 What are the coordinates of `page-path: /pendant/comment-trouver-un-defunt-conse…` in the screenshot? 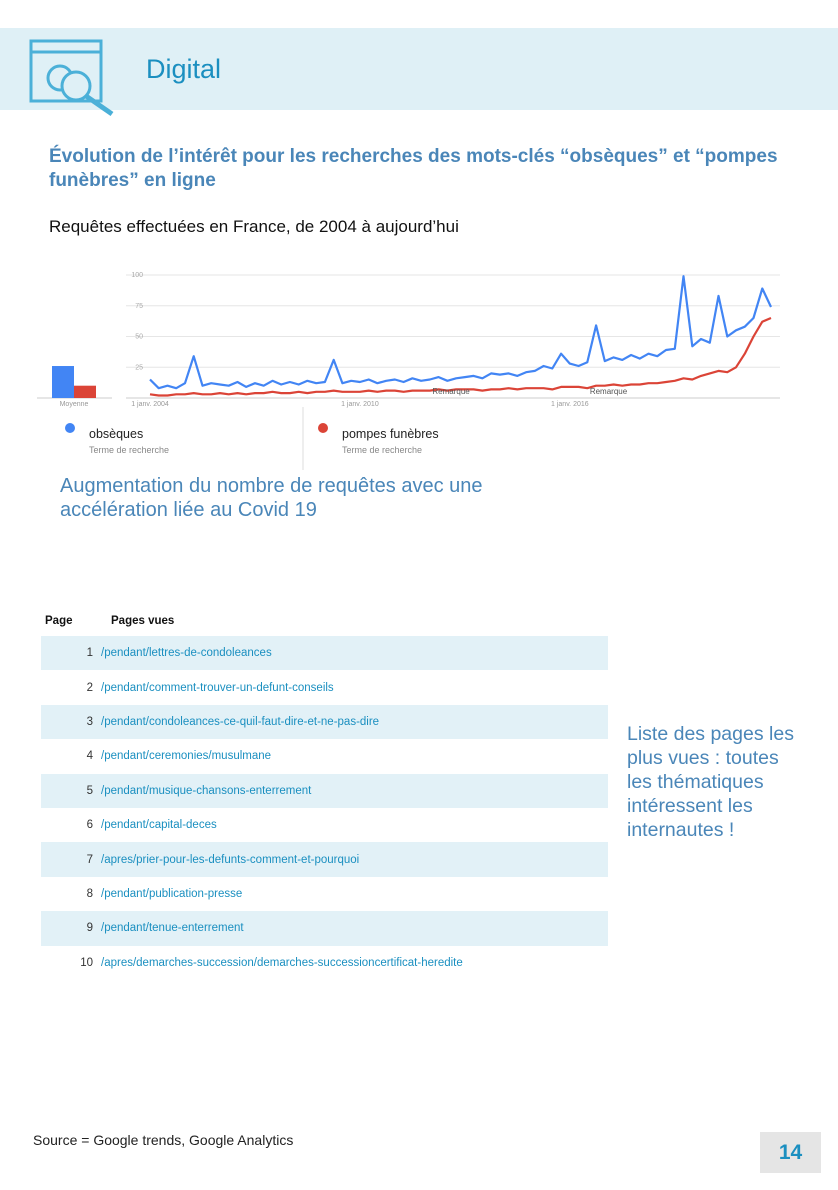 It's located at (217, 687).